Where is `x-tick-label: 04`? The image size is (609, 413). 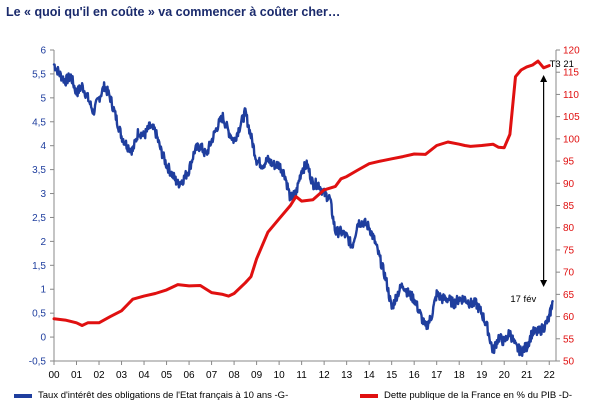
x-tick-label: 04 is located at coordinates (144, 375).